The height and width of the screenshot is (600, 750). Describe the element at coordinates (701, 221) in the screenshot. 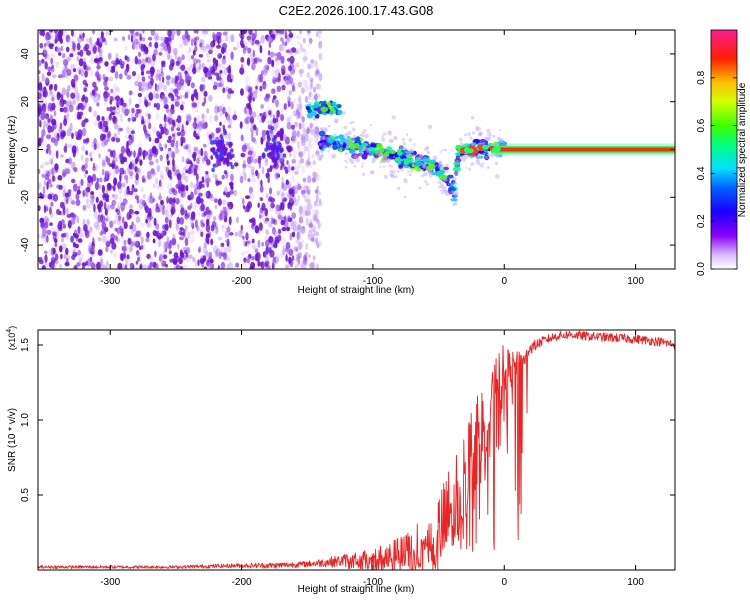

I see `colorbar-tick-label: 0.2` at that location.